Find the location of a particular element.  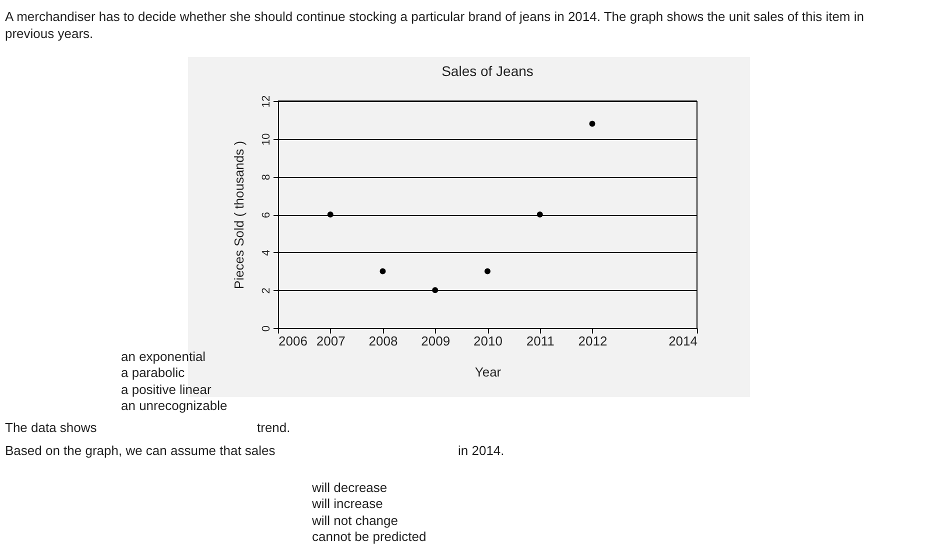

text: Based on the graph, we can assume that sales is located at coordinates (140, 450).